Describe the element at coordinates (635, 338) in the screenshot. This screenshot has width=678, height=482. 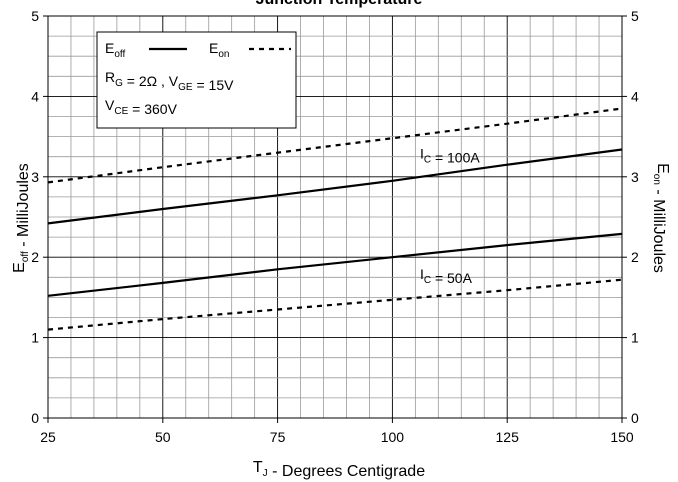
I see `y-tick-label-right: 1` at that location.